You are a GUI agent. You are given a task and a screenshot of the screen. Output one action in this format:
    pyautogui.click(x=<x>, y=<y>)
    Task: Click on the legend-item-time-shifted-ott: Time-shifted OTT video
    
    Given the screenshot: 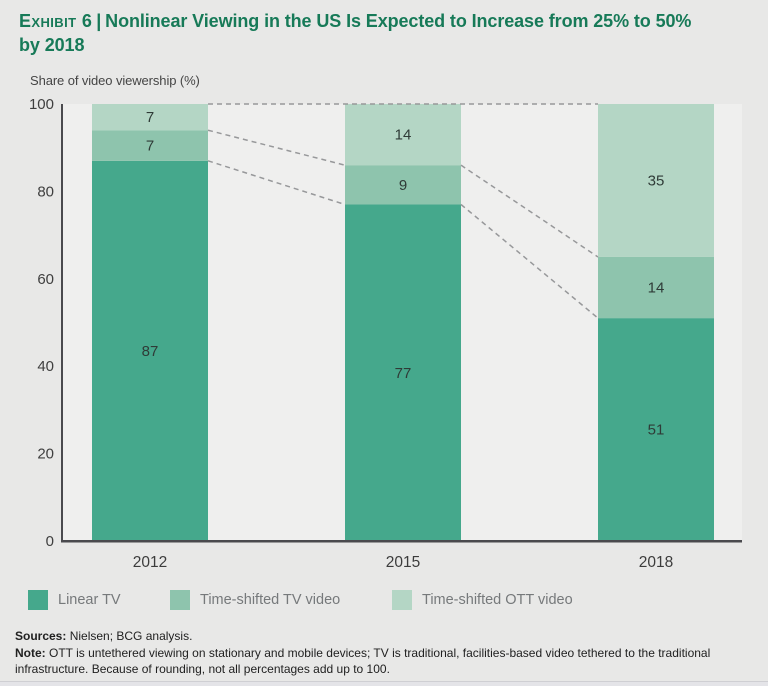 What is the action you would take?
    pyautogui.click(x=482, y=600)
    